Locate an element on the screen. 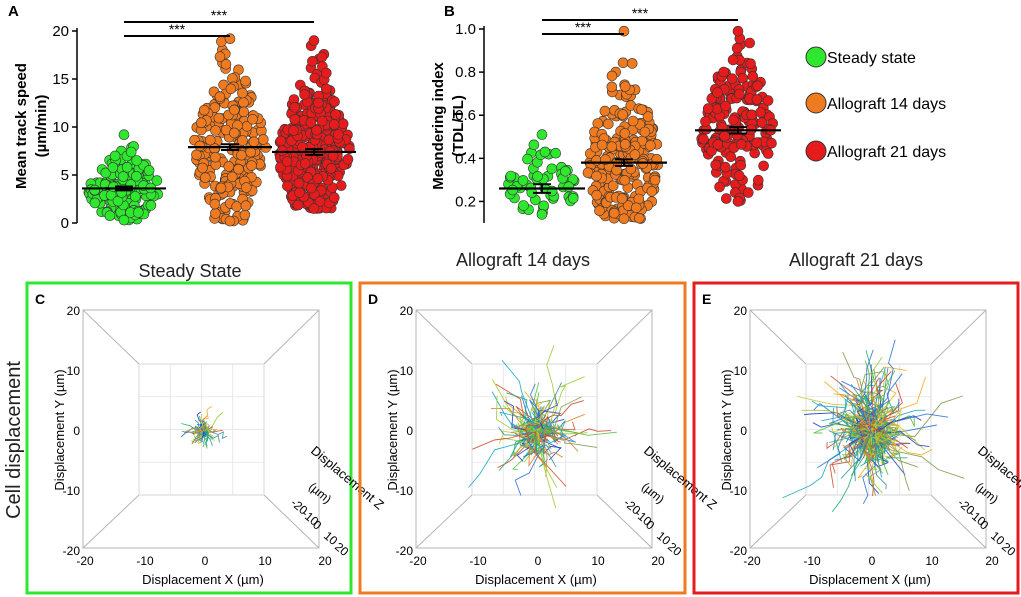 This screenshot has width=1021, height=597. x-tick-label: -10 is located at coordinates (478, 561).